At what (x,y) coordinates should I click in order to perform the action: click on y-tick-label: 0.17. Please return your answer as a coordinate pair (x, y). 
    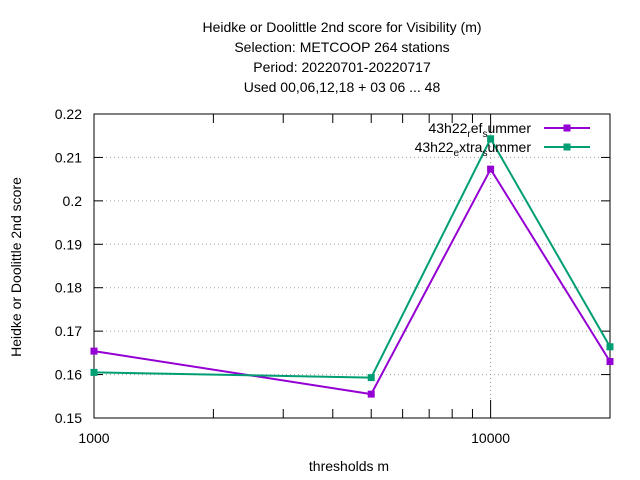
    Looking at the image, I should click on (68, 331).